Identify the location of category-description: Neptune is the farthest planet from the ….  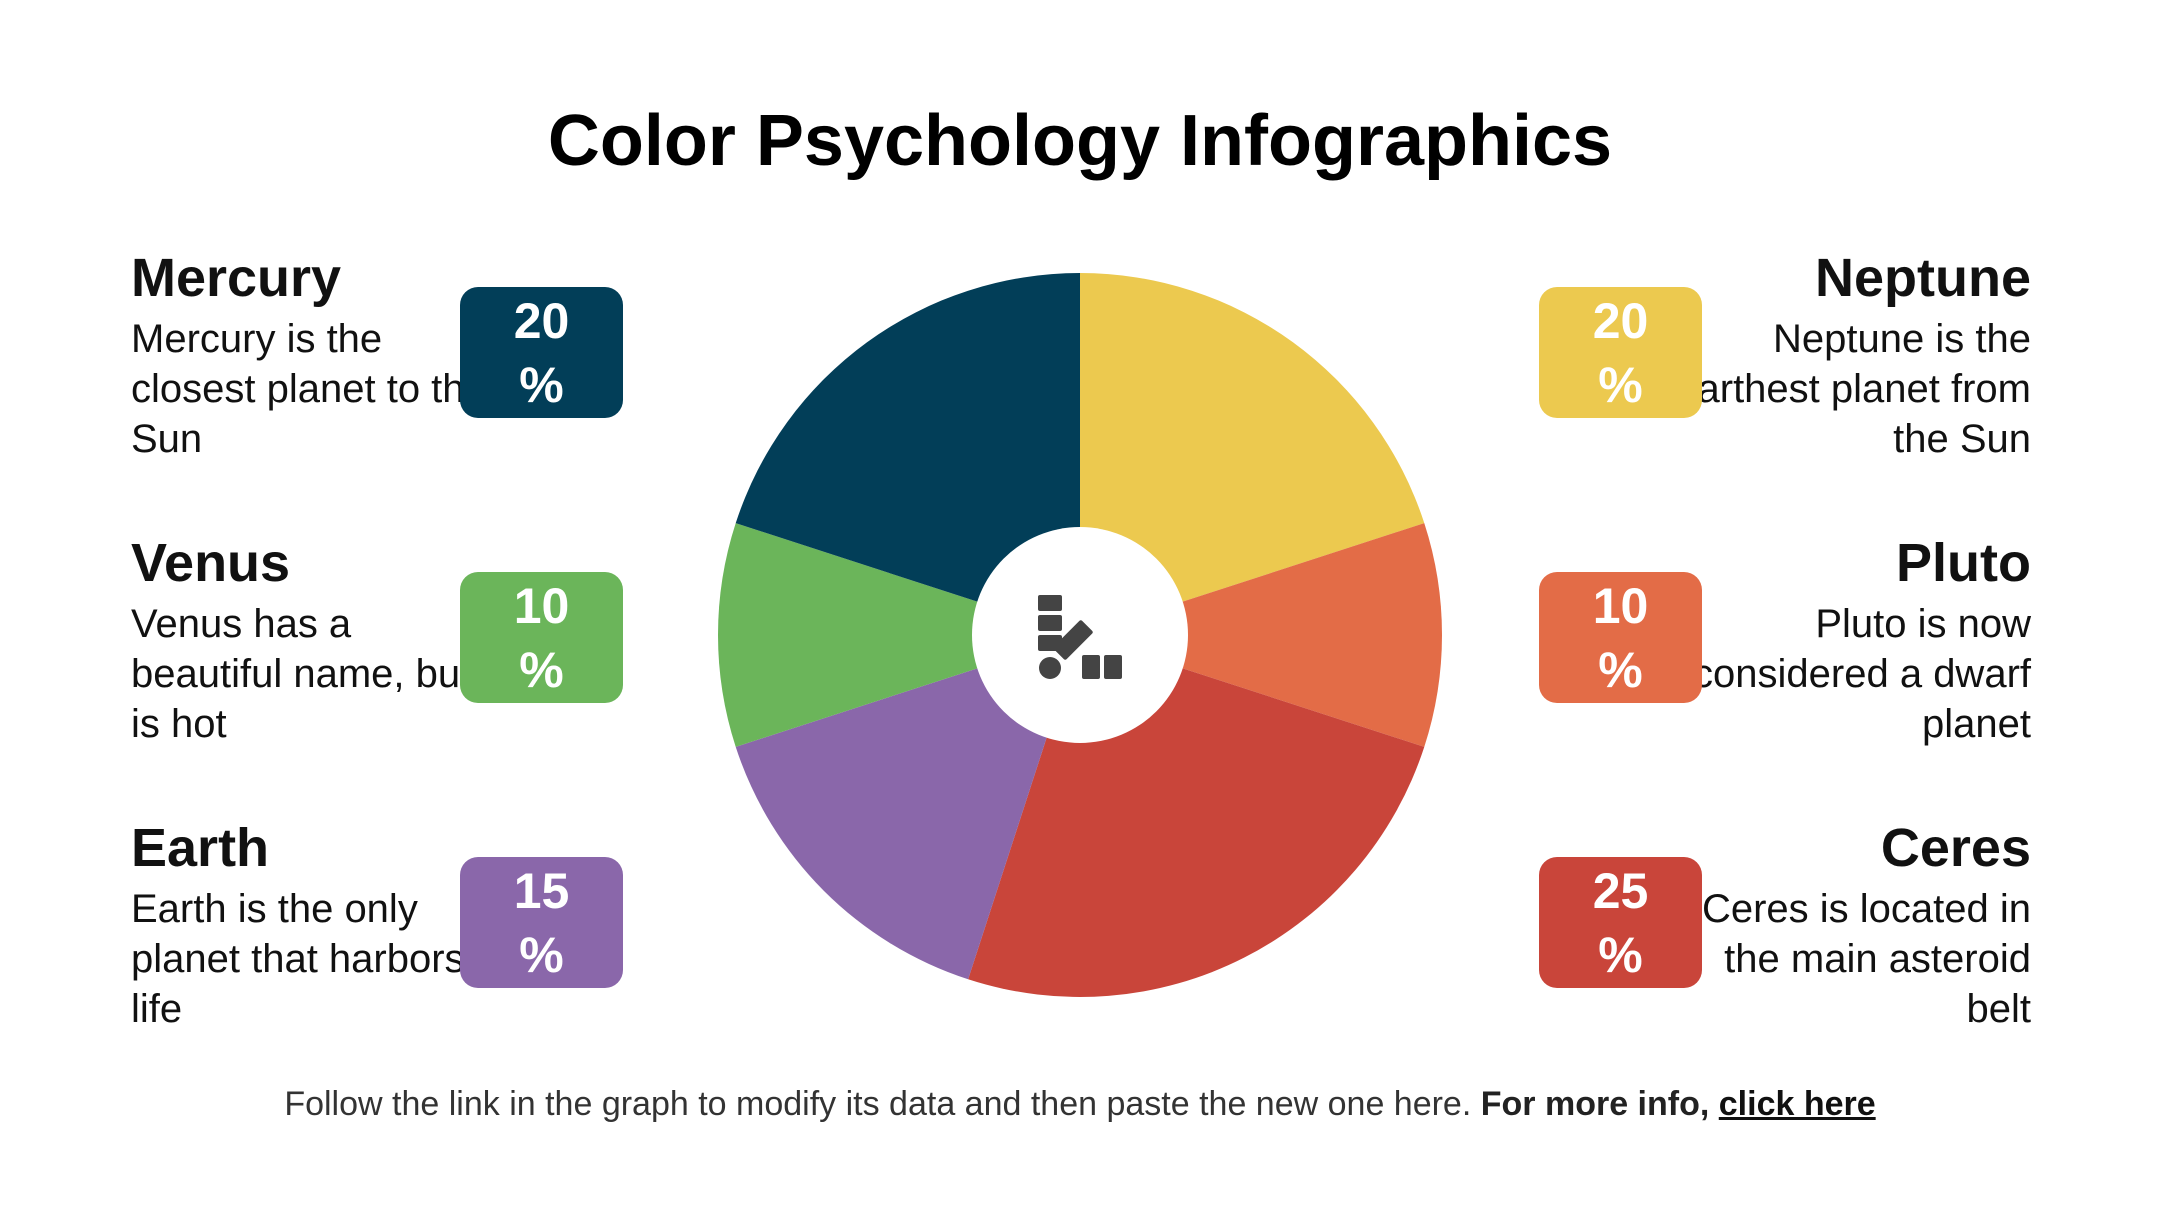
(1858, 389).